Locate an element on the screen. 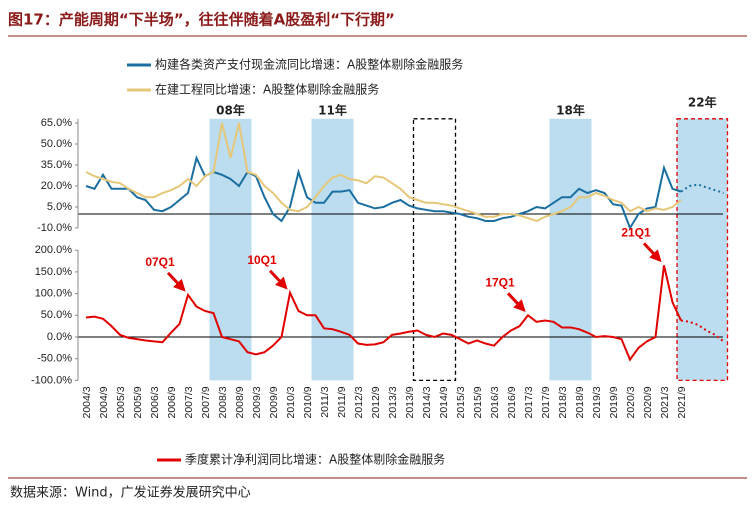  band-label: 08年 is located at coordinates (230, 109).